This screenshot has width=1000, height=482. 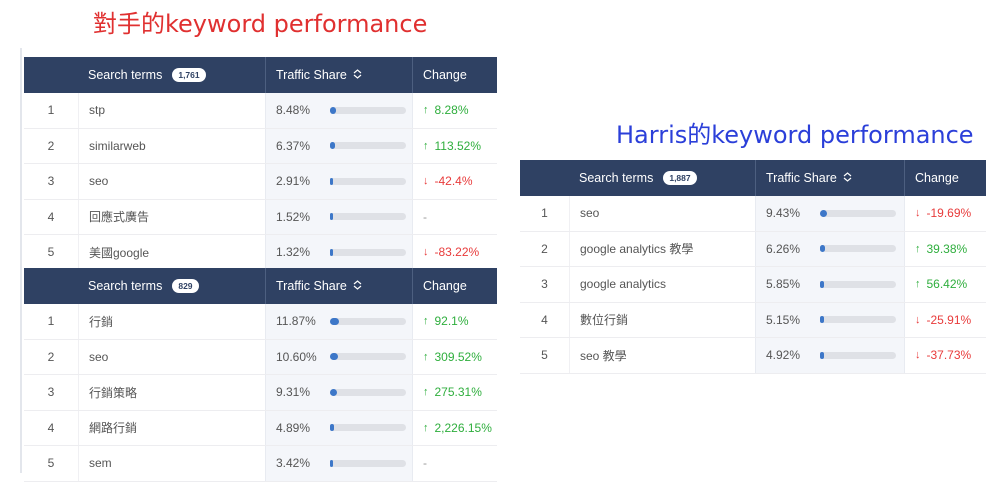 I want to click on traffic-share-value: 4.92%, so click(x=783, y=355).